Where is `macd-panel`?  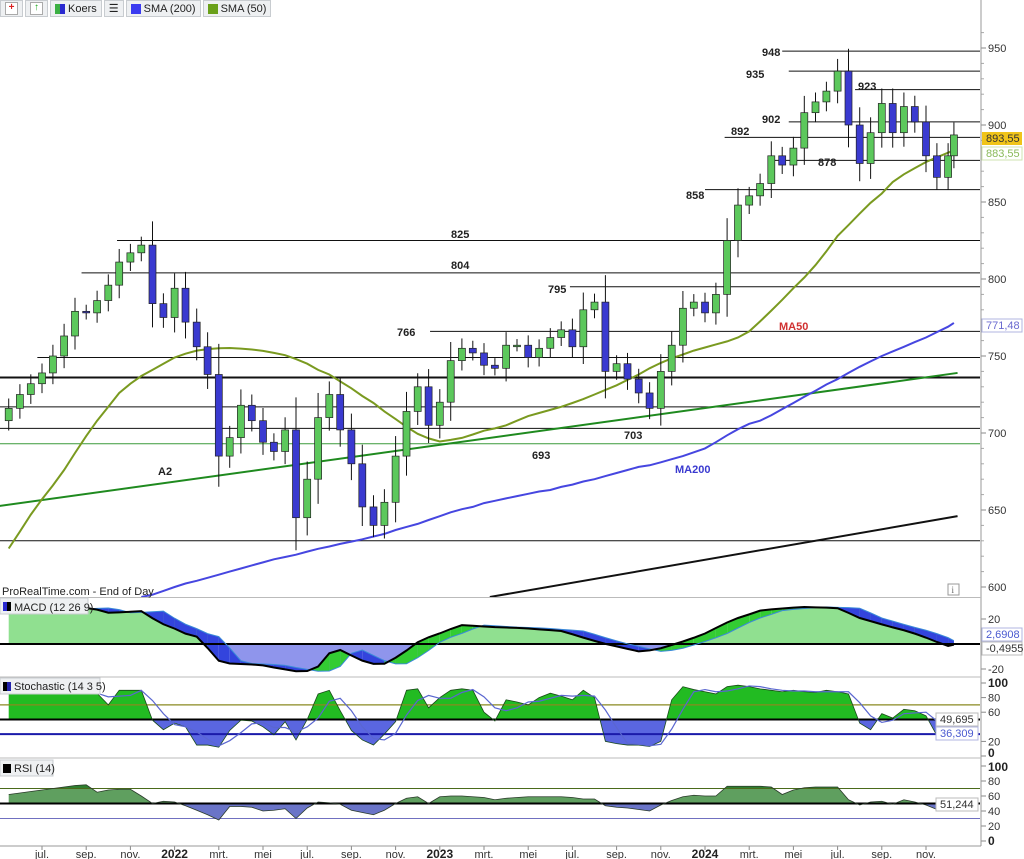
macd-panel is located at coordinates (490, 639).